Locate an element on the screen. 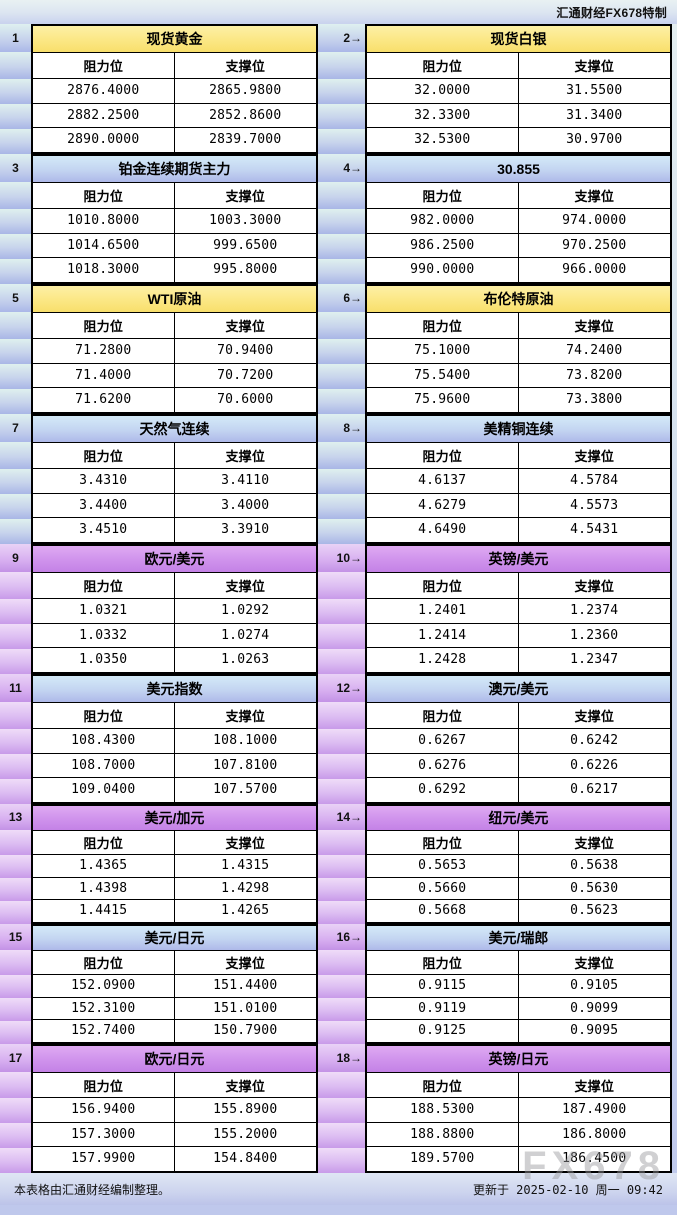 This screenshot has width=677, height=1215. table-row: 152.3100 151.0100 is located at coordinates (174, 1008).